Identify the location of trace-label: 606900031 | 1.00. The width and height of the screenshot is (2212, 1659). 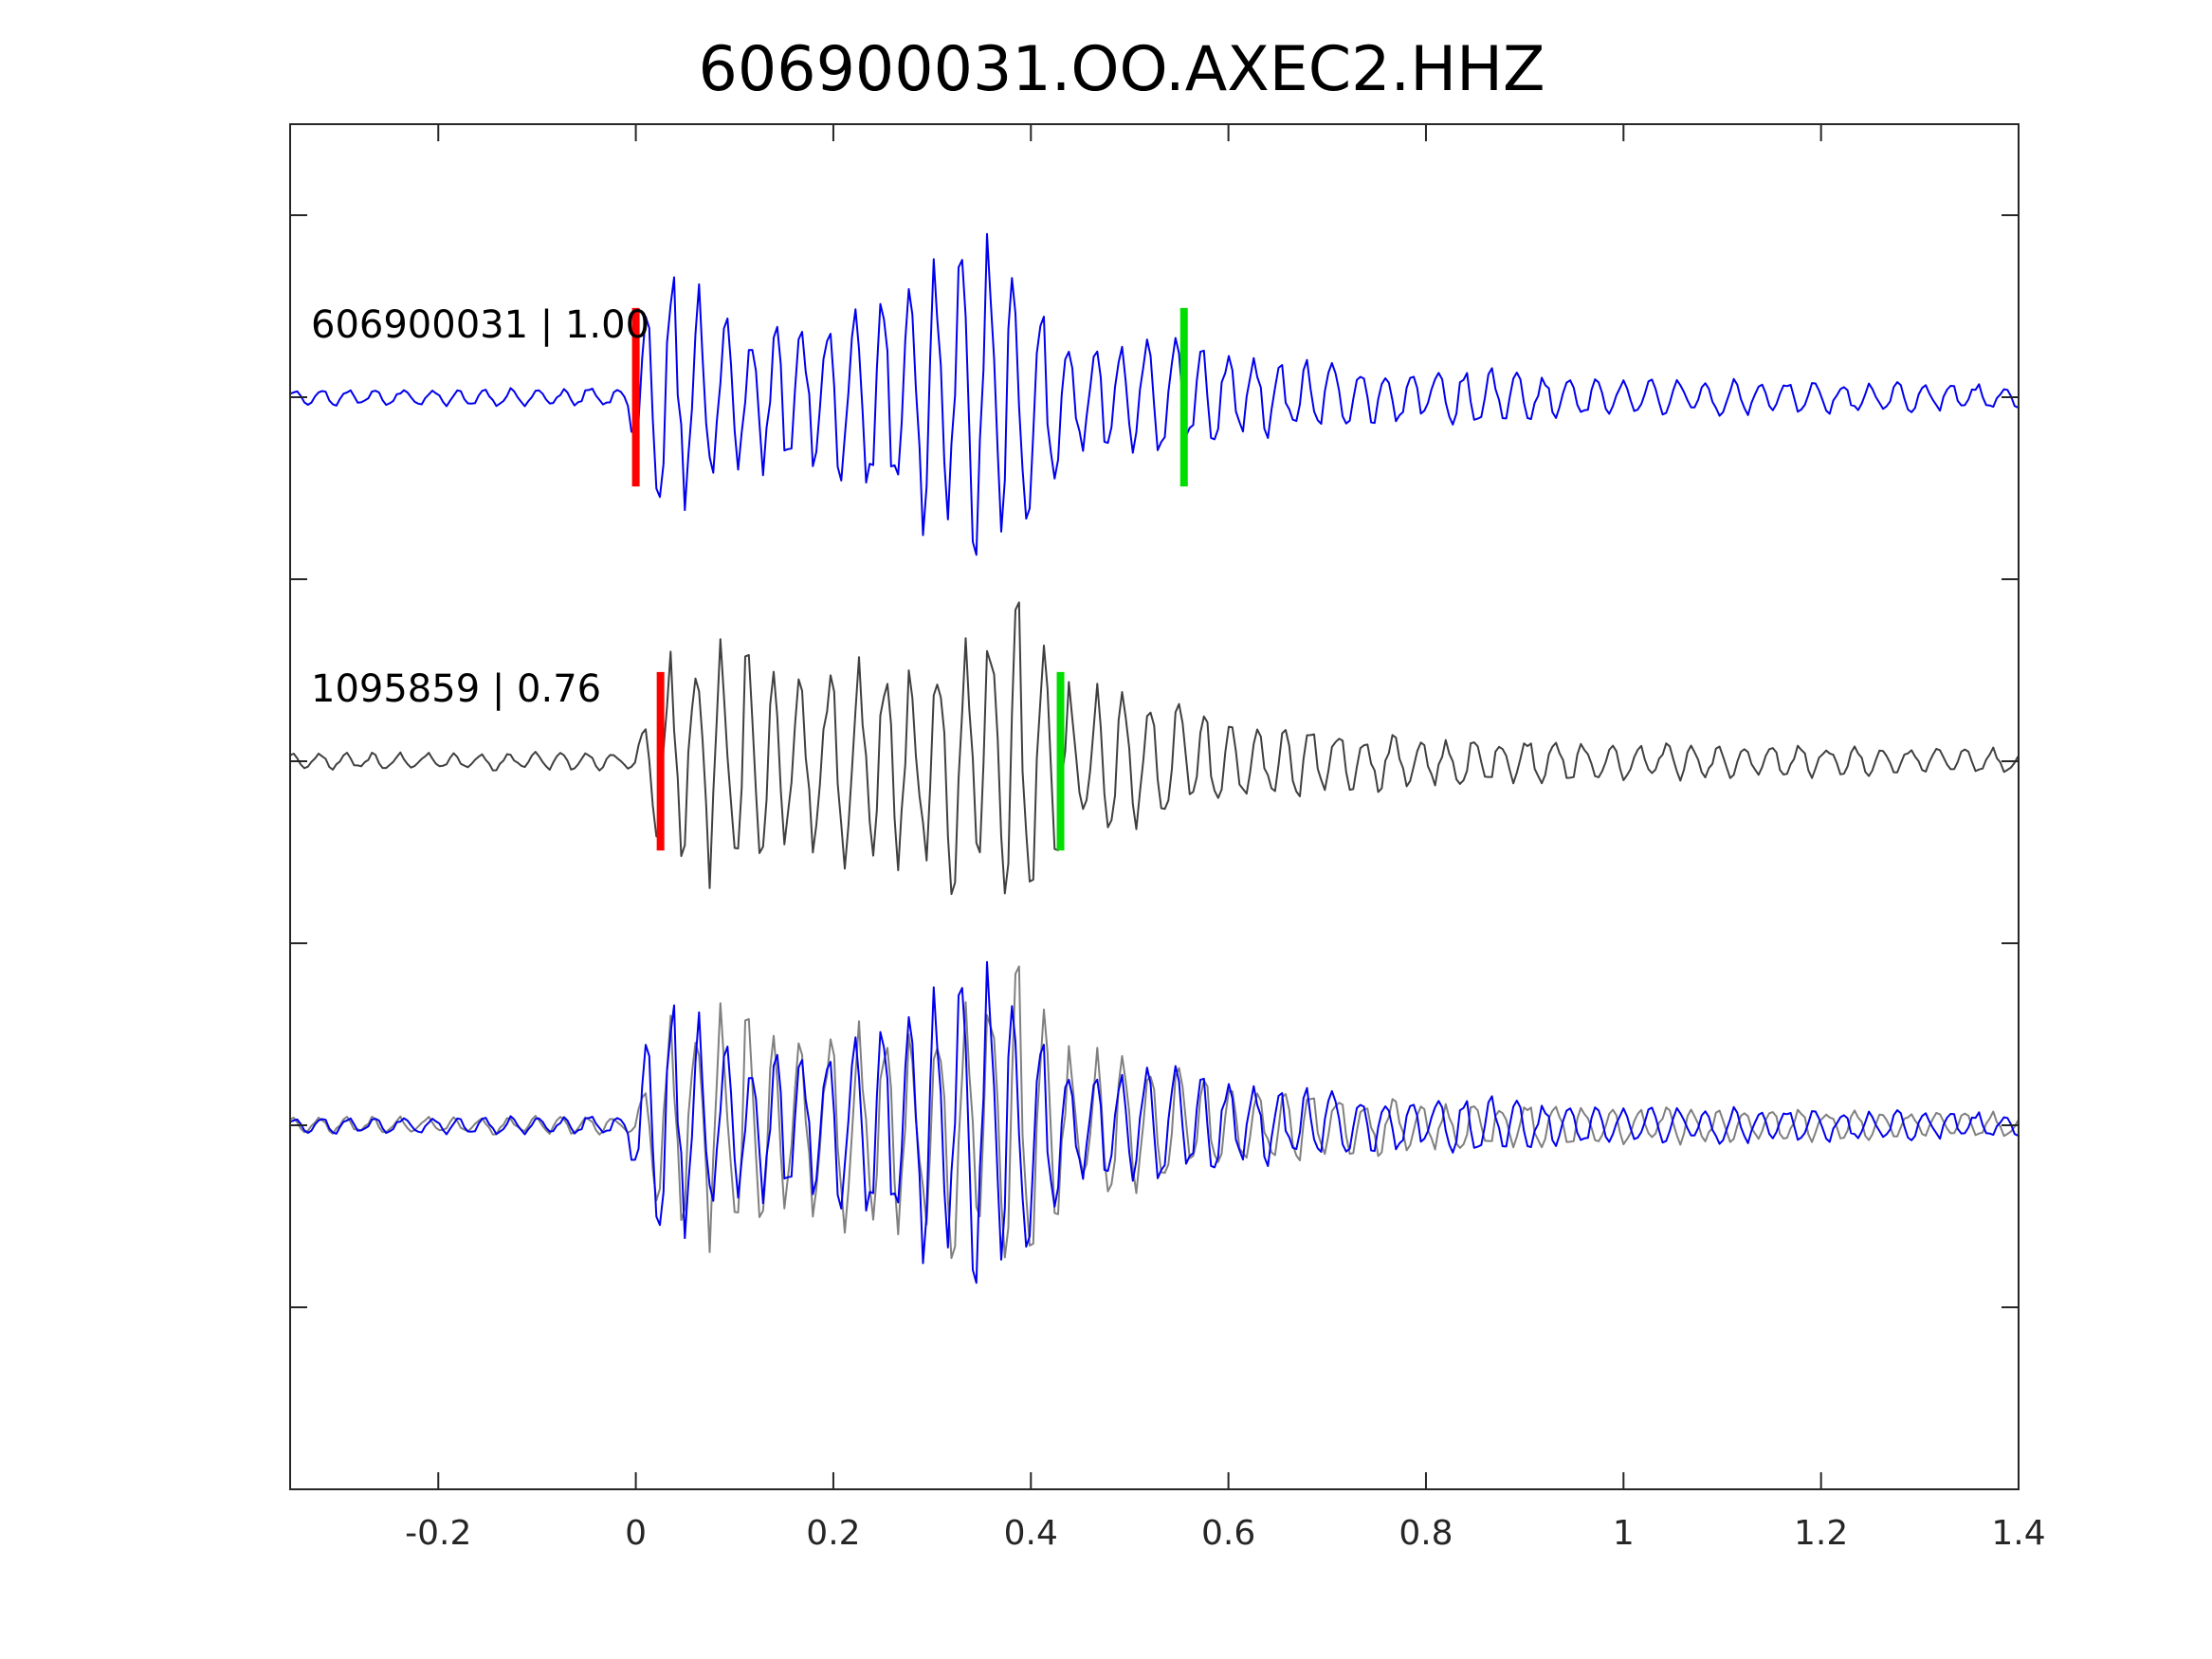
(480, 325).